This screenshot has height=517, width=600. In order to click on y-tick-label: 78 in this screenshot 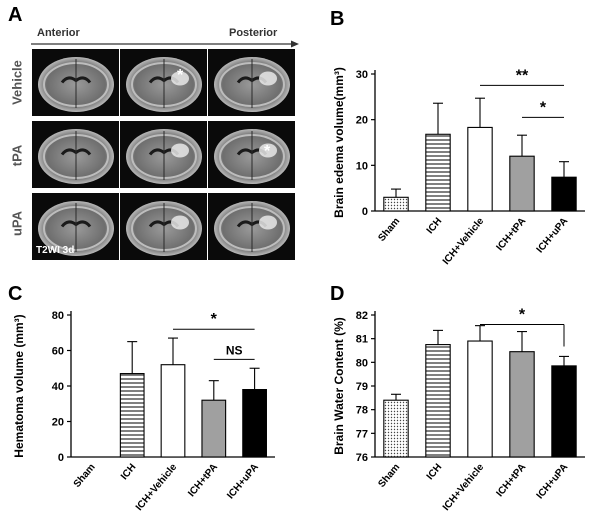, I will do `click(362, 411)`.